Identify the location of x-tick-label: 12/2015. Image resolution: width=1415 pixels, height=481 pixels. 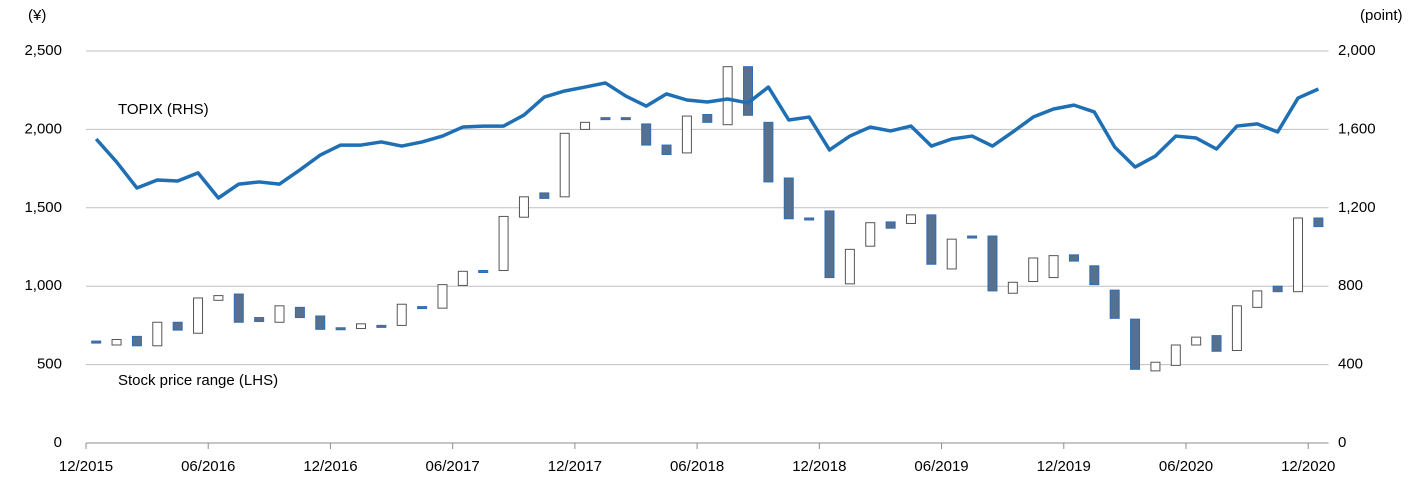
(86, 466).